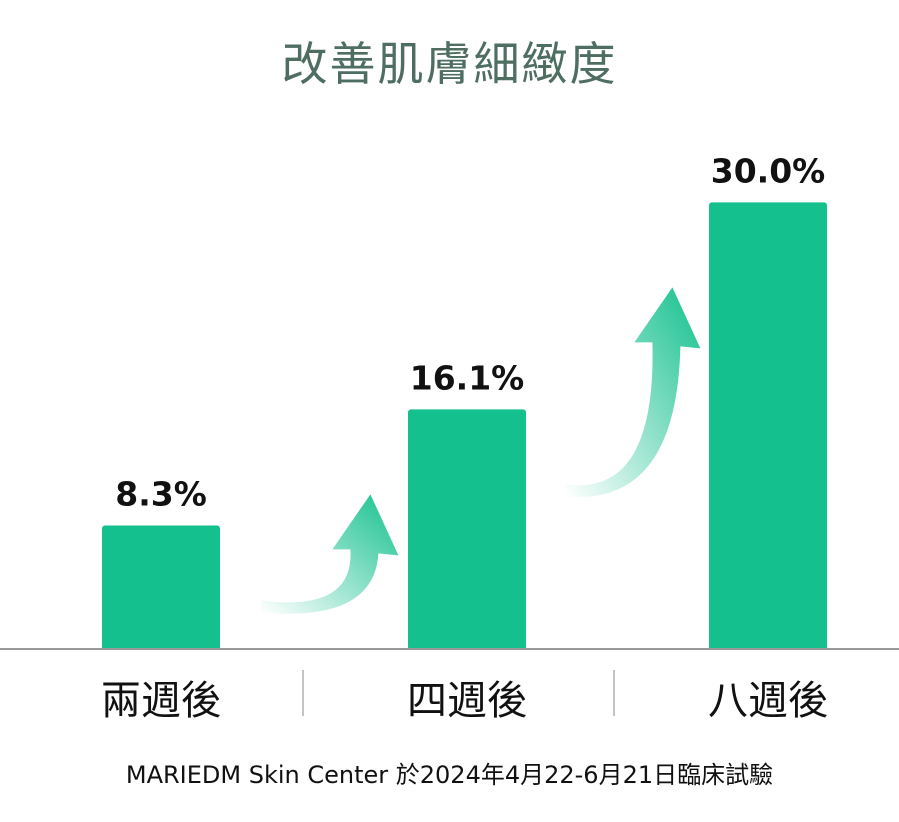  I want to click on category-label-8-weeks: 八週後, so click(768, 701).